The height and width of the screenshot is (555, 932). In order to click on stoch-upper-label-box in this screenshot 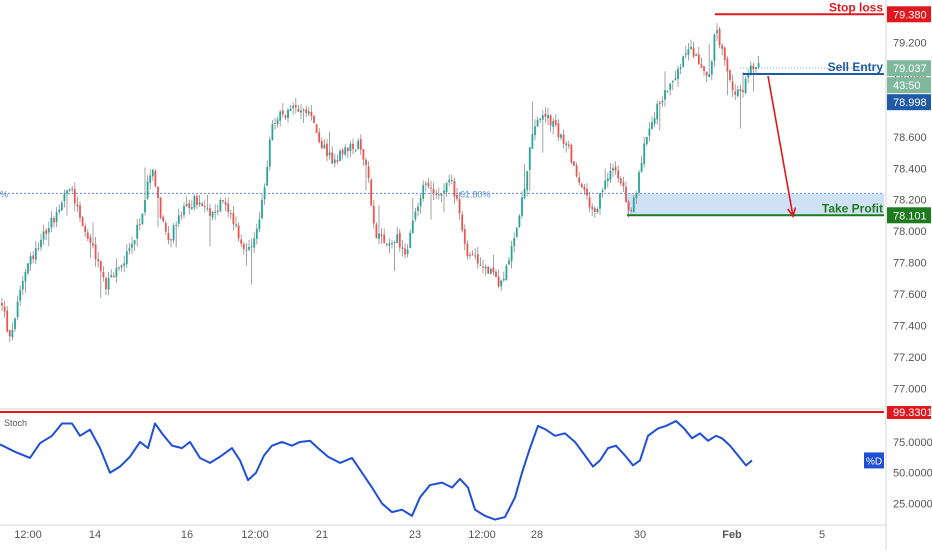, I will do `click(909, 412)`.